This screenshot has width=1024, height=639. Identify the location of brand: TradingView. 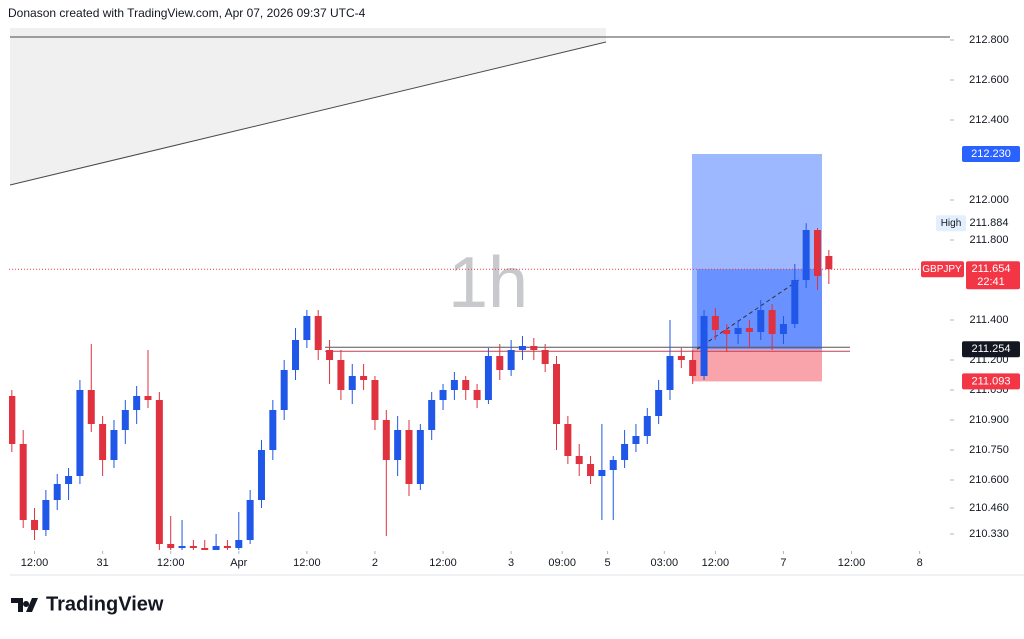
(87, 604).